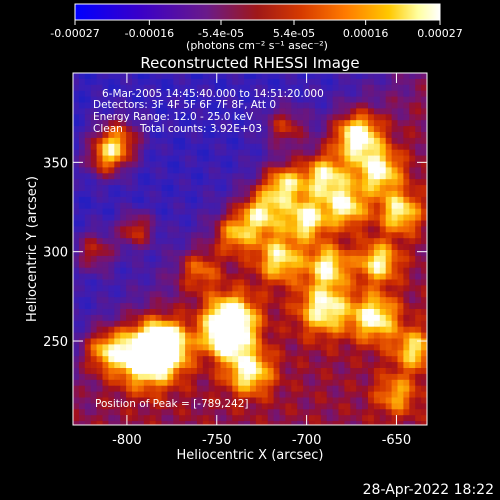 The height and width of the screenshot is (500, 500). Describe the element at coordinates (32, 249) in the screenshot. I see `y-axis-label: Heliocentric Y (arcsec)` at that location.